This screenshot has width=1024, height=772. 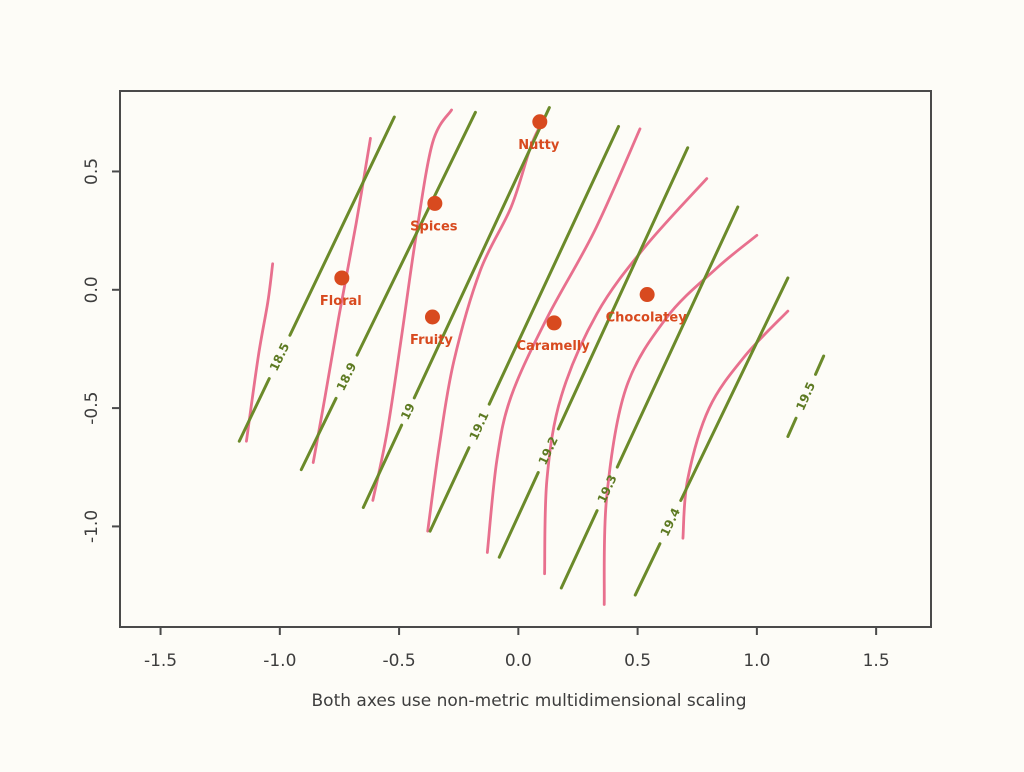 What do you see at coordinates (478, 426) in the screenshot?
I see `contour-level-label: 19.1` at bounding box center [478, 426].